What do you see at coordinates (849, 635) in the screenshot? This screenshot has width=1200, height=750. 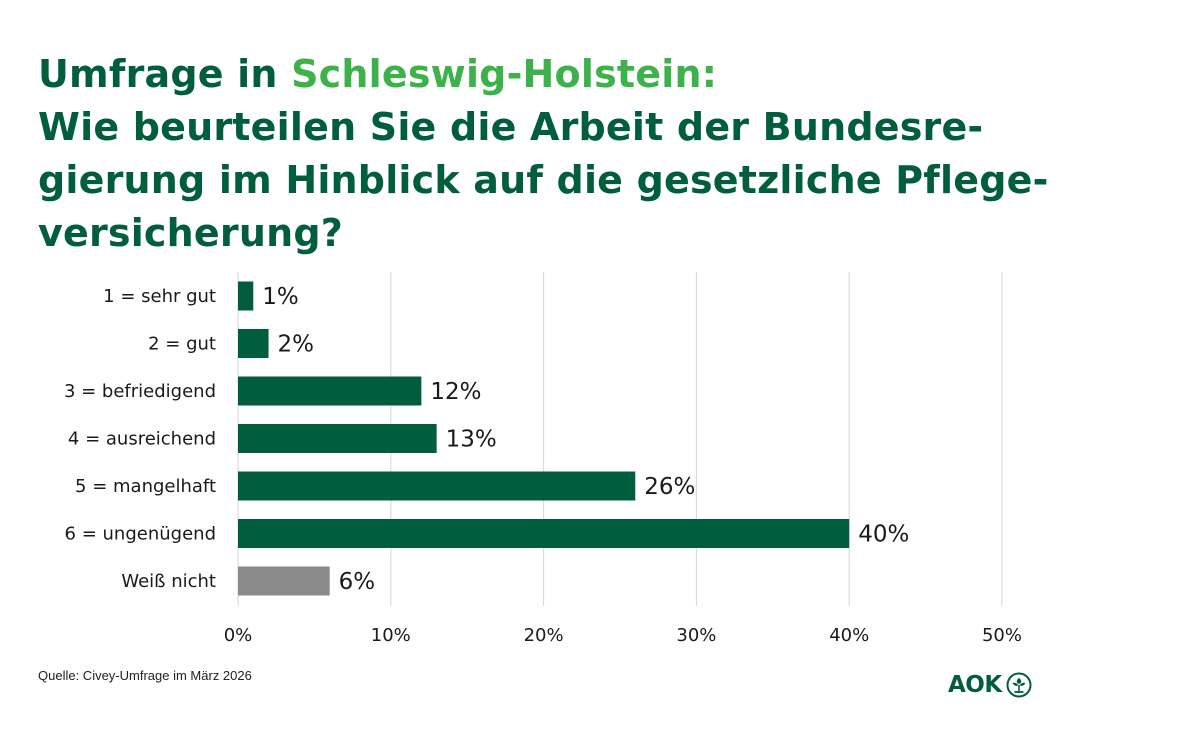 I see `x-tick-label: 40%` at bounding box center [849, 635].